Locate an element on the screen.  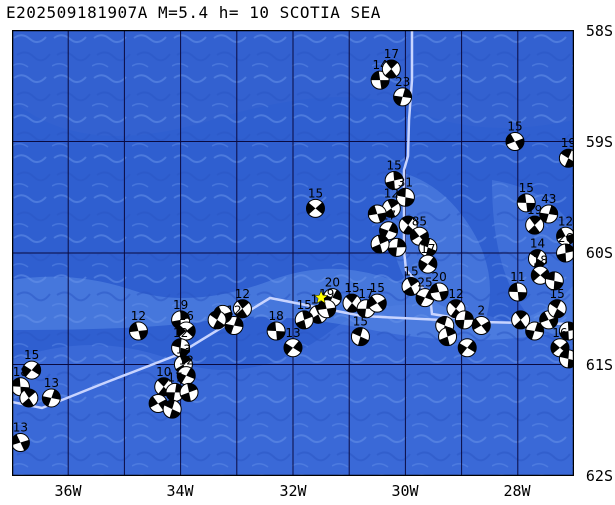
event-depth-label: 85 is located at coordinates (419, 221).